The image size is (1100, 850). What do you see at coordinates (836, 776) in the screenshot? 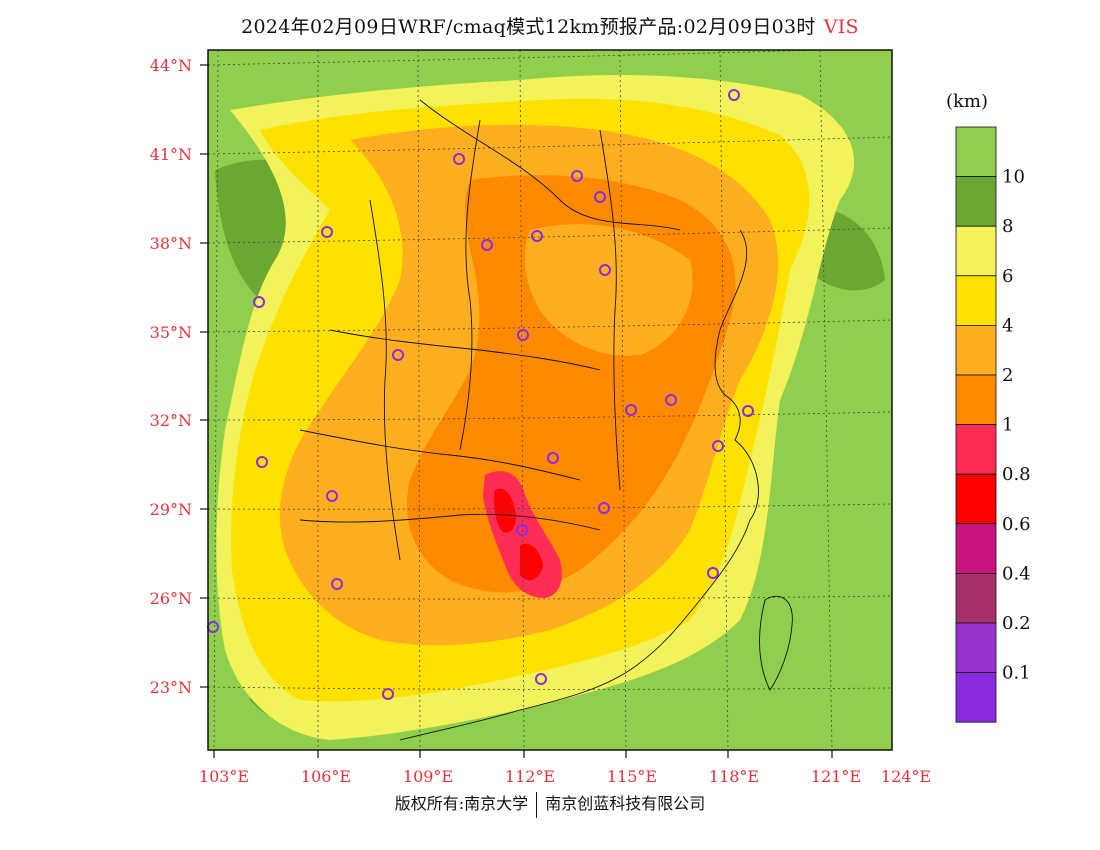
I see `lon-label-121: 121°E` at bounding box center [836, 776].